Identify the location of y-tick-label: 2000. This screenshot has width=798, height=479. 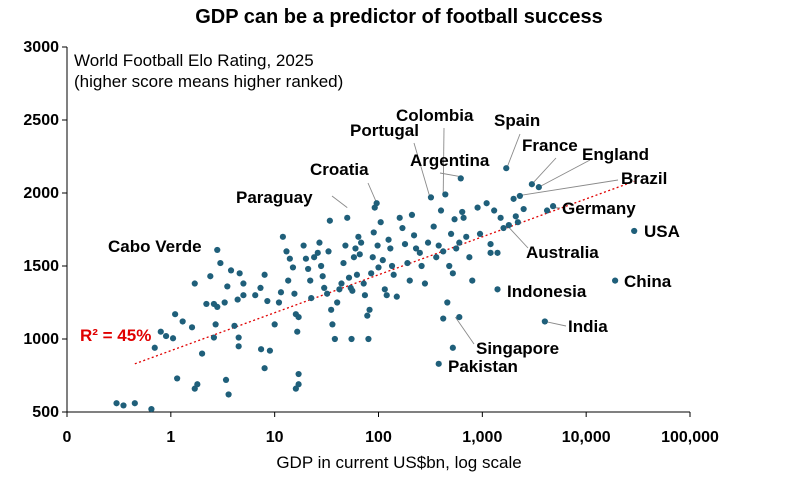
(41, 193).